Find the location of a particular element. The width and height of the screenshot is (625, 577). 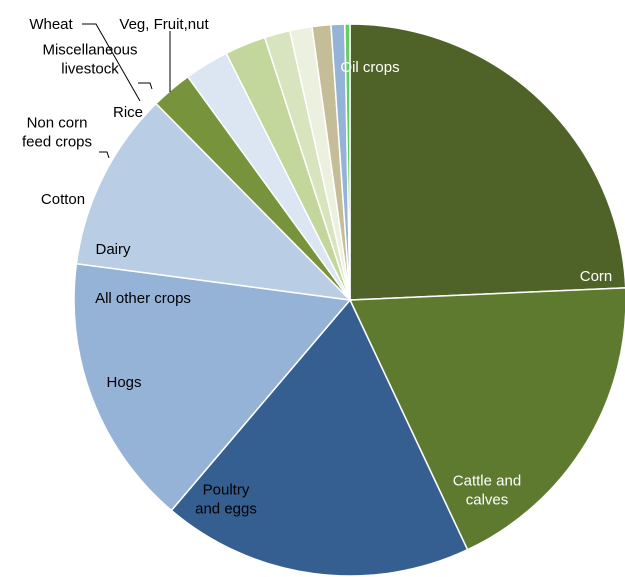

slice-label-cattle-and-calves: Cattle and calves is located at coordinates (487, 491).